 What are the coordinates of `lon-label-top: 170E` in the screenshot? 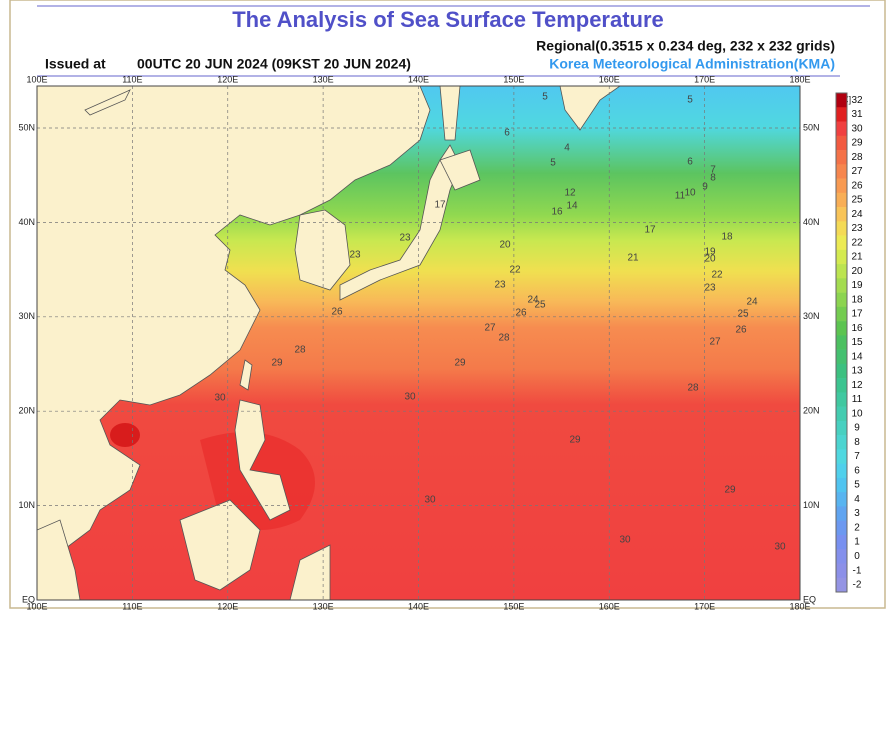 It's located at (704, 79).